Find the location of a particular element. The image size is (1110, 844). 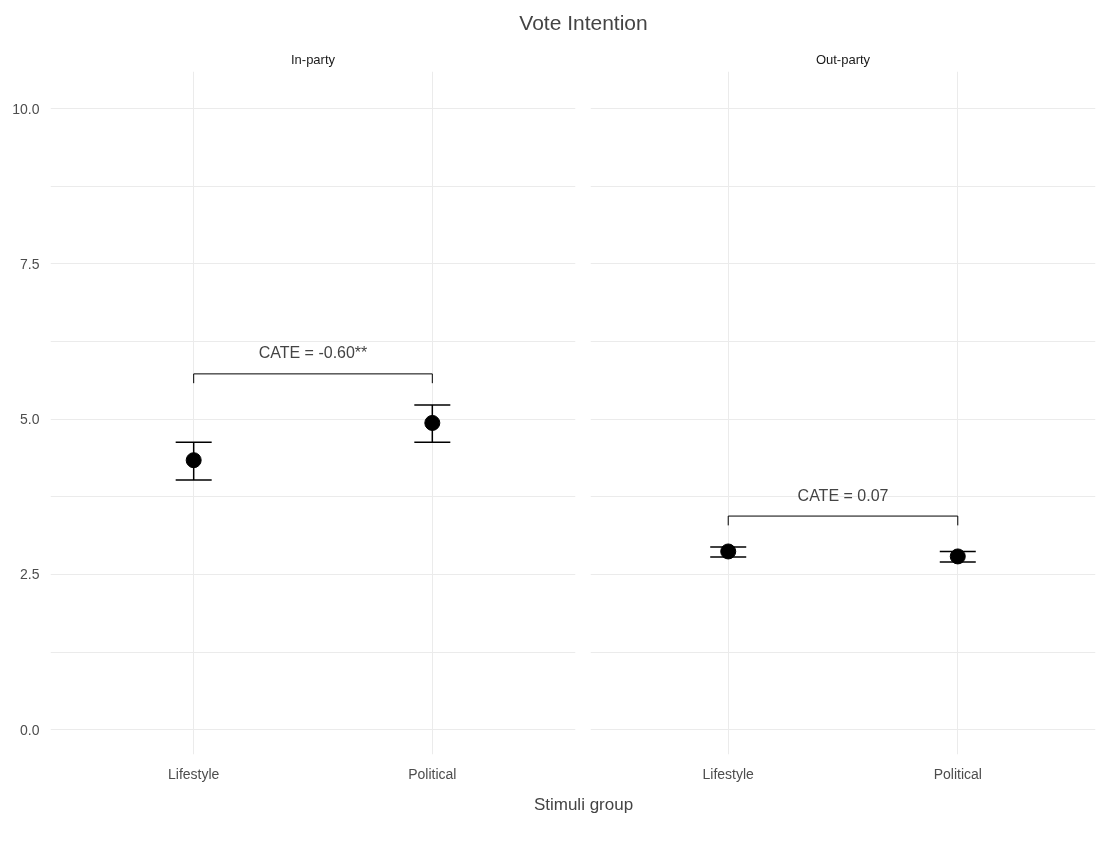

chart-title: Vote Intention is located at coordinates (583, 22).